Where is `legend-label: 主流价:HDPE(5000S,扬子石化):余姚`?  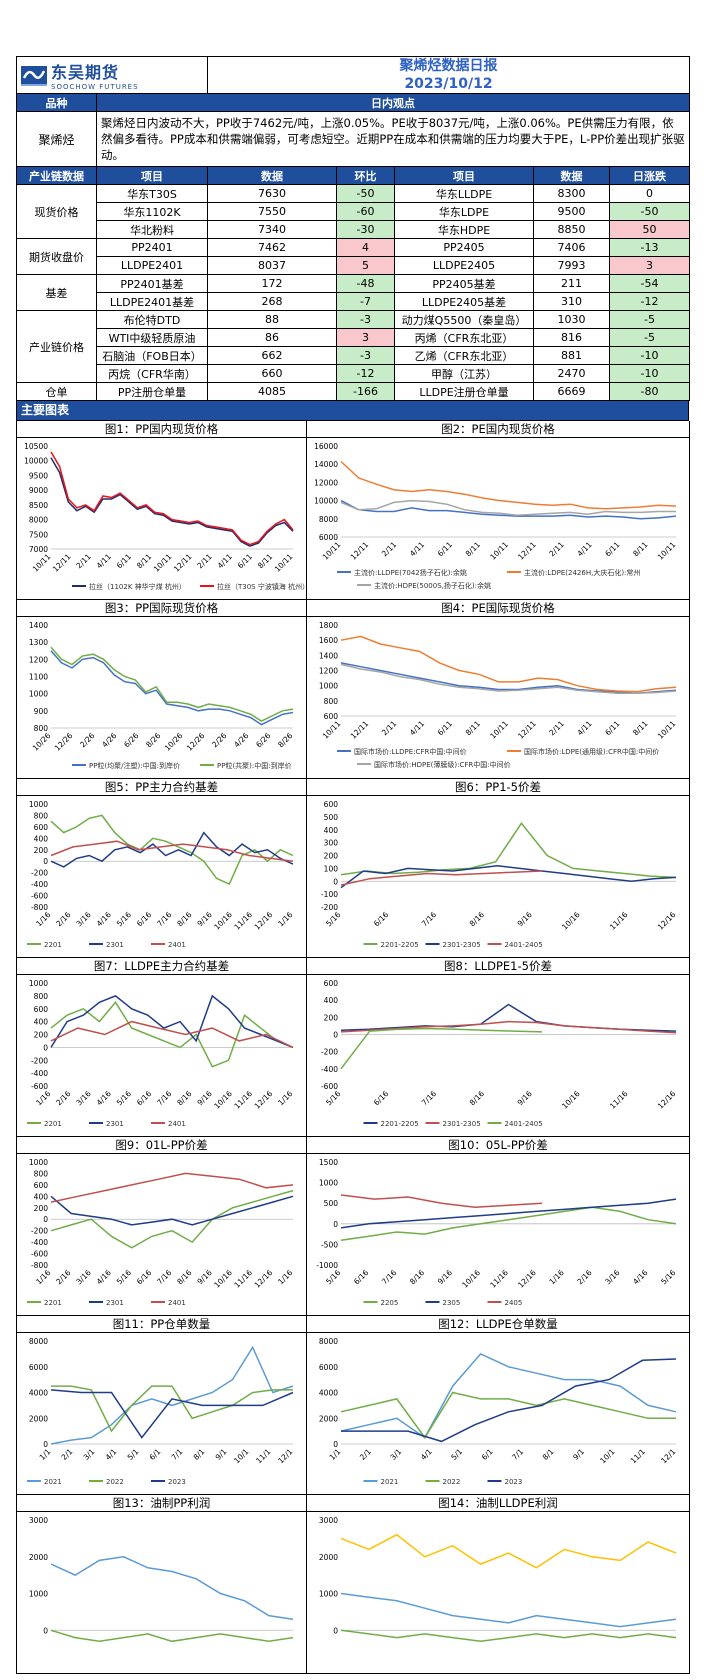 legend-label: 主流价:HDPE(5000S,扬子石化):余姚 is located at coordinates (432, 585).